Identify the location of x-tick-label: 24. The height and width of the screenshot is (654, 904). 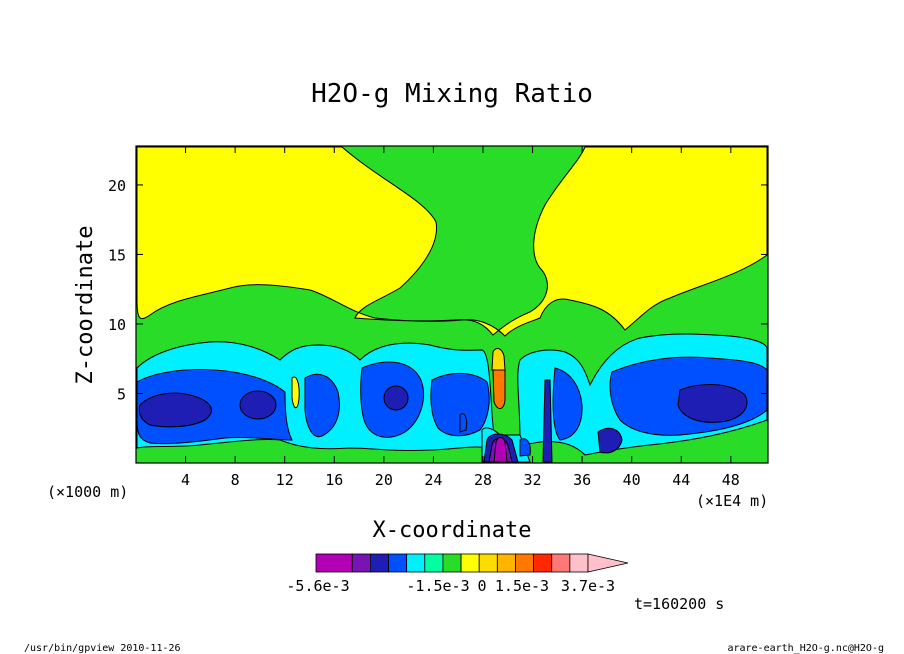
(433, 480).